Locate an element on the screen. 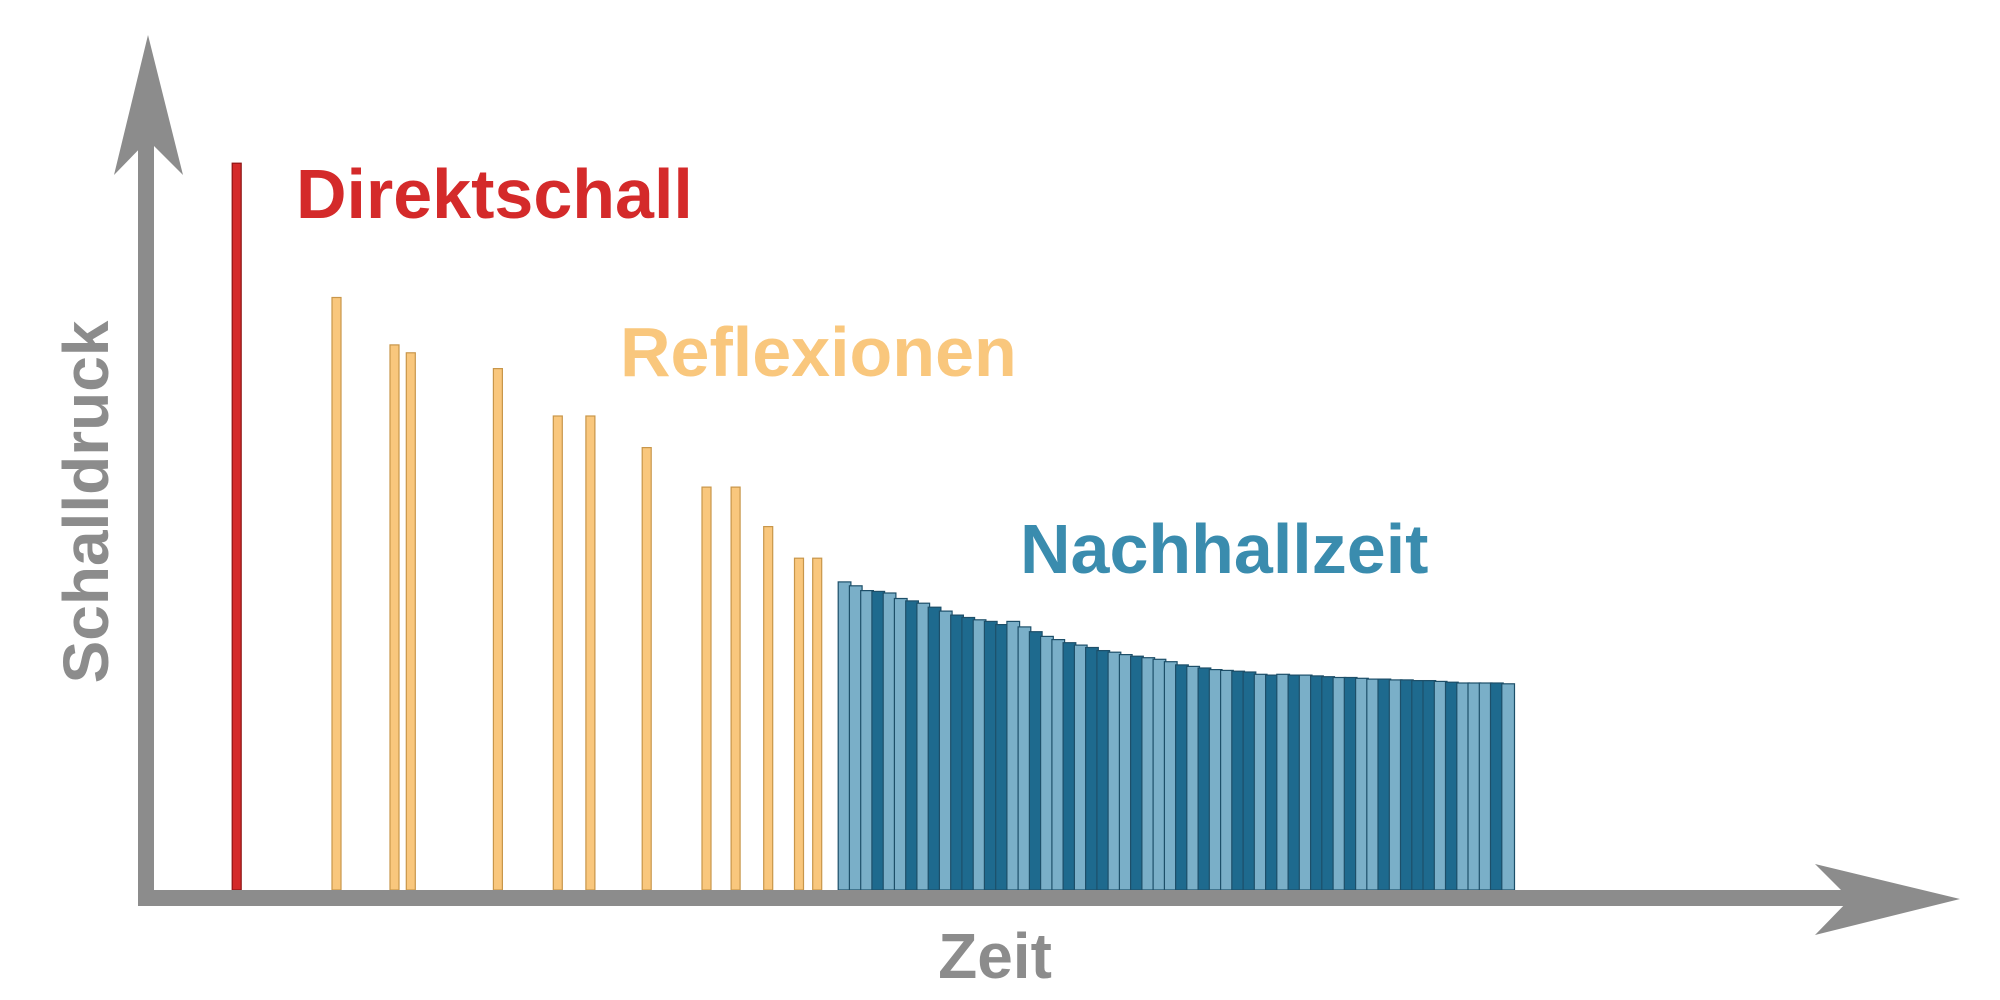 The width and height of the screenshot is (2000, 1000). x-axis-title: Zeit is located at coordinates (995, 956).